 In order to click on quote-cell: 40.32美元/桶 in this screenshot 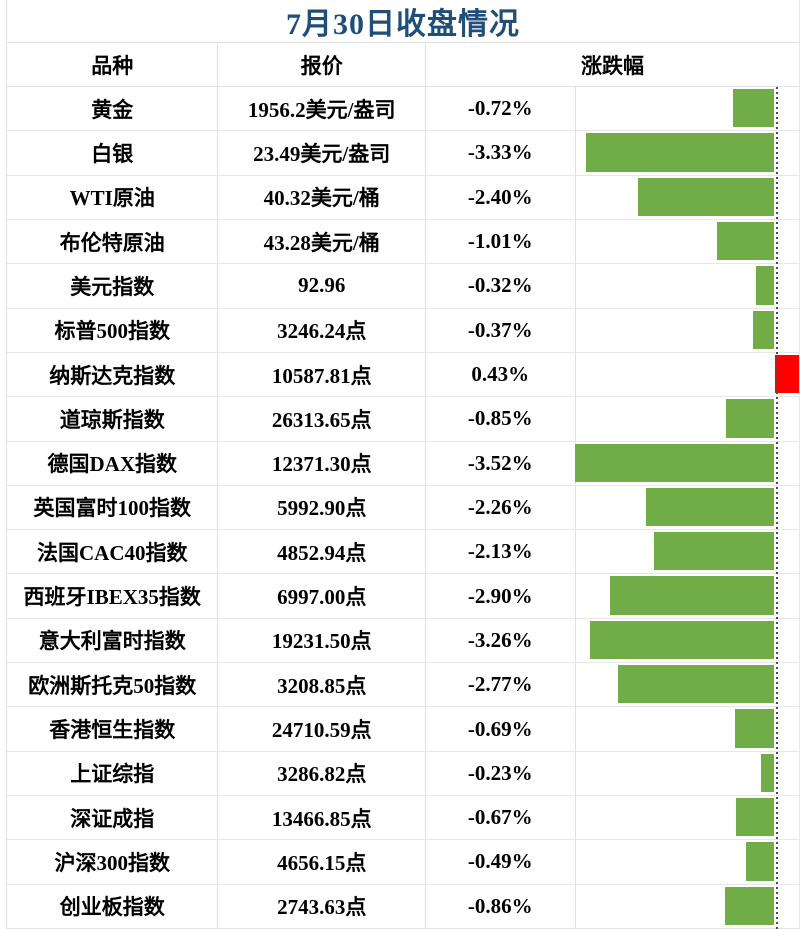, I will do `click(322, 197)`.